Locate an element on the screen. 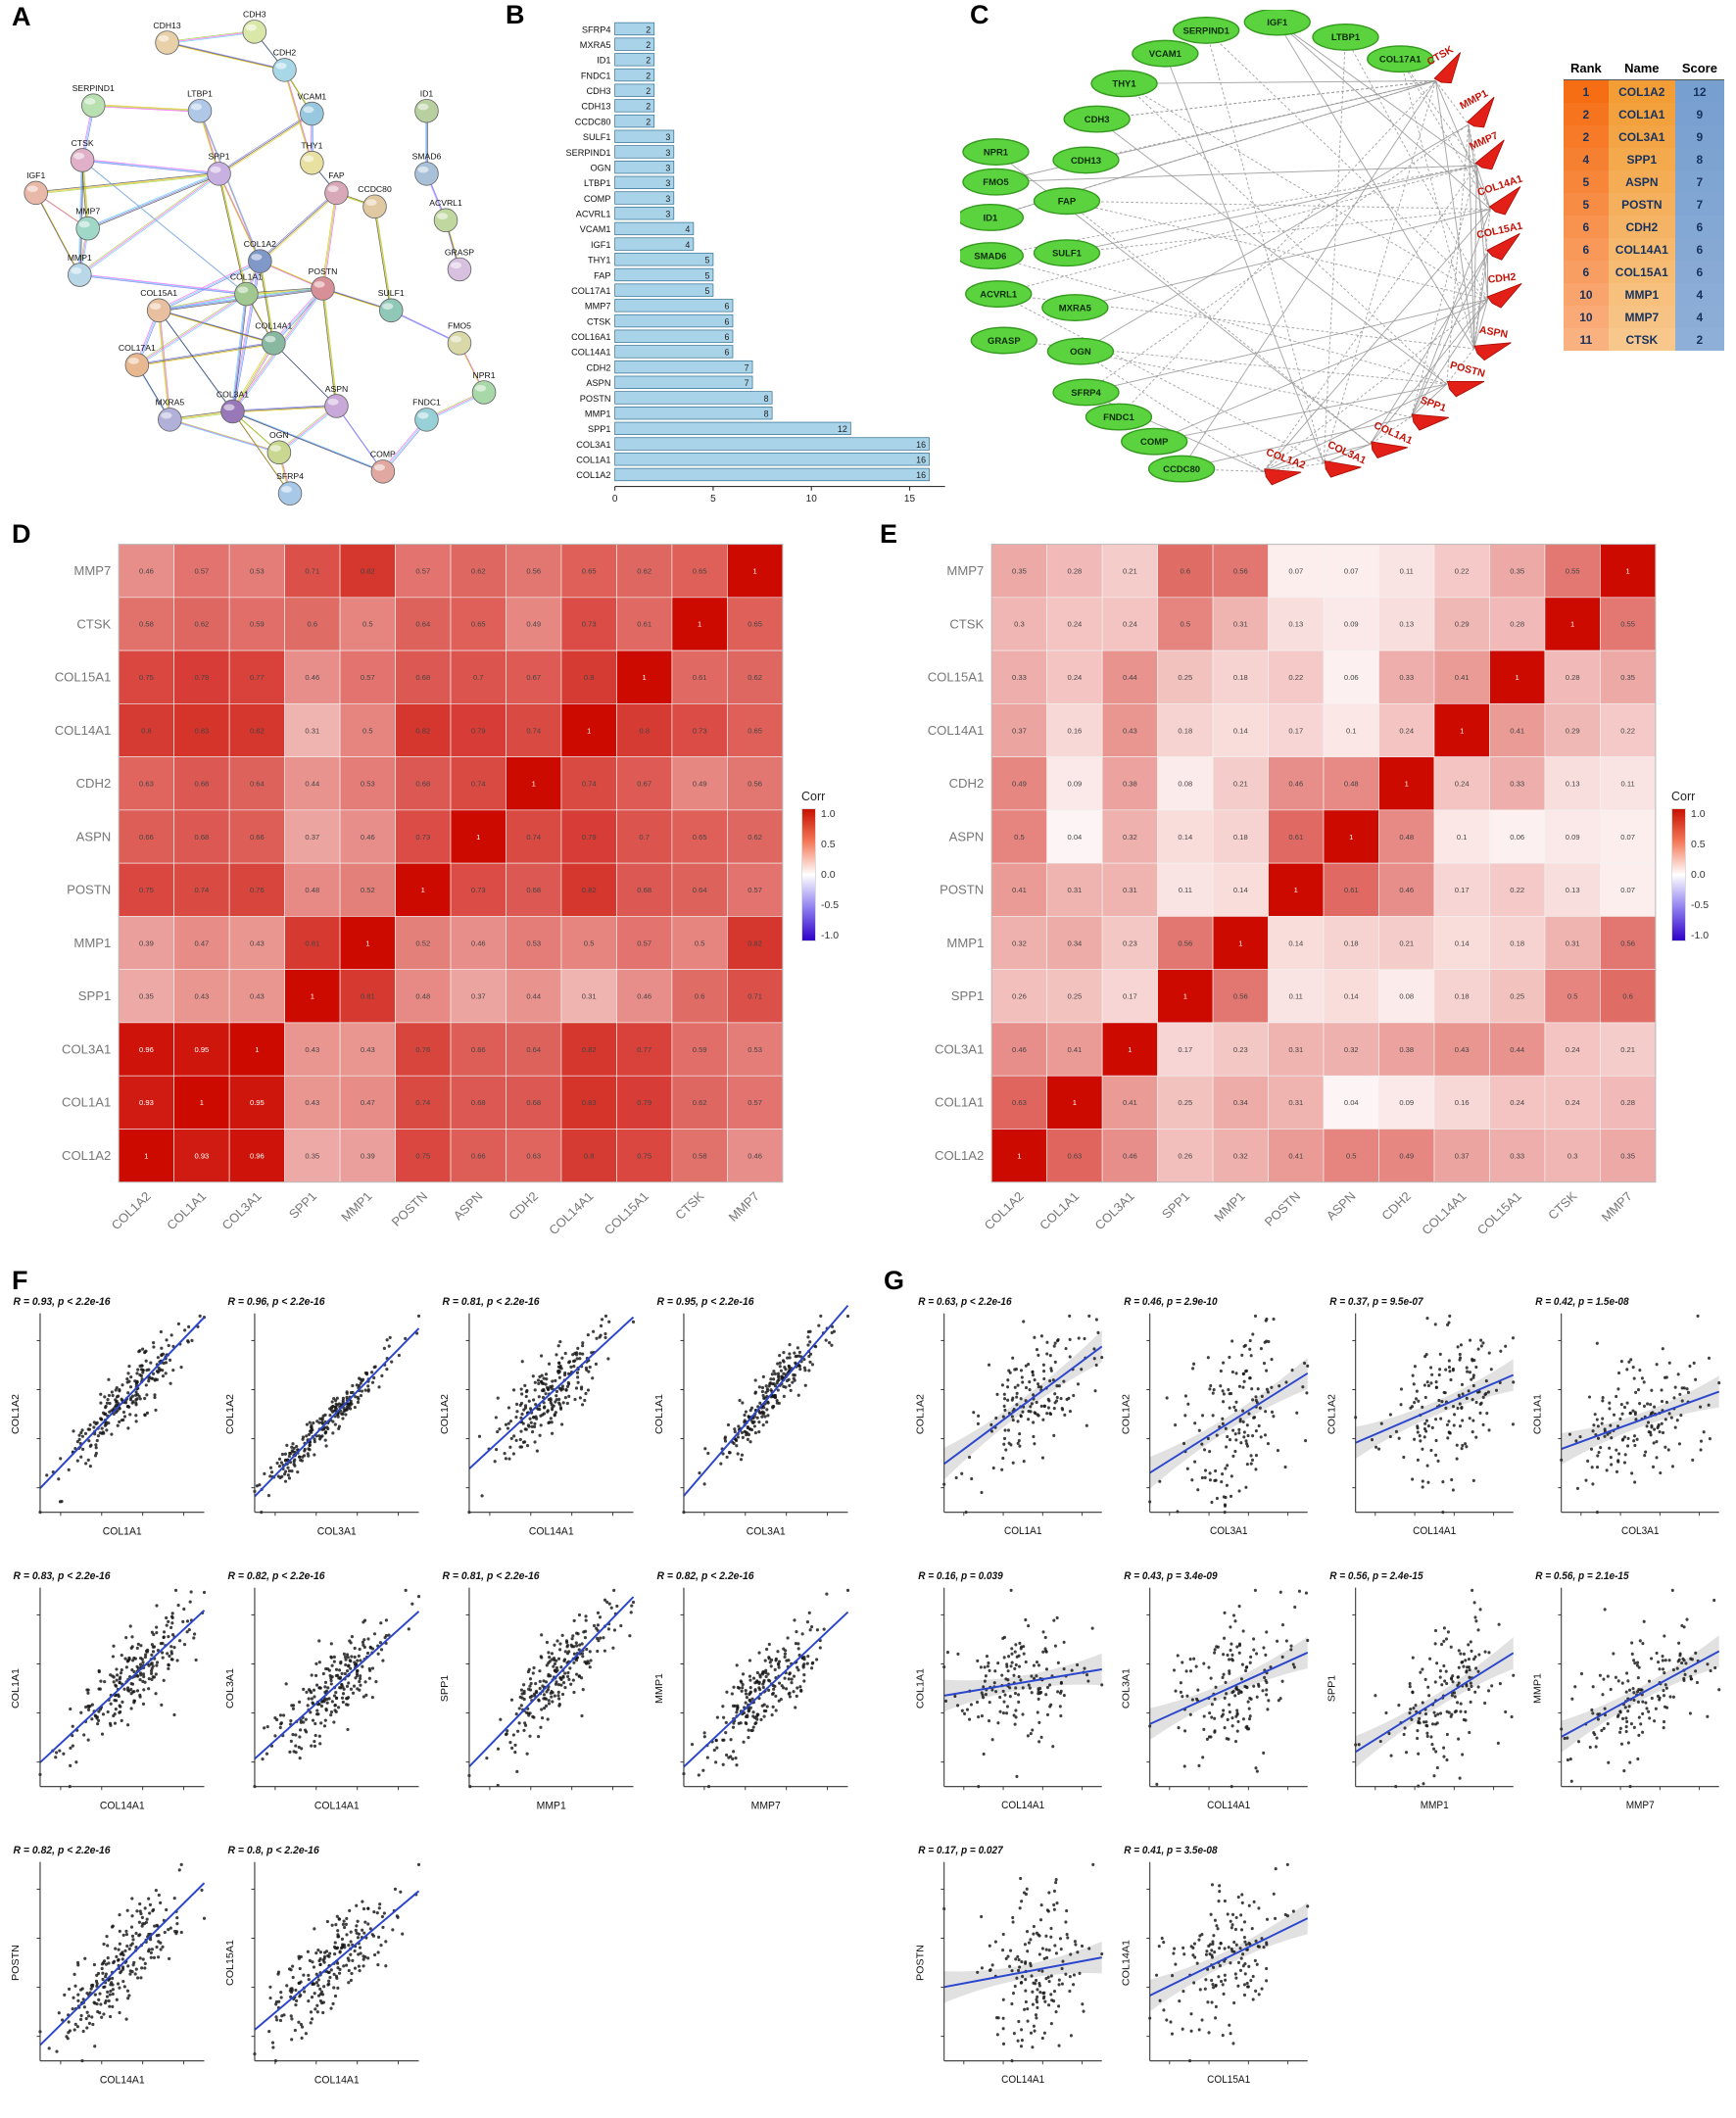 The image size is (1736, 2118). svg-text: NPR1 is located at coordinates (996, 152).